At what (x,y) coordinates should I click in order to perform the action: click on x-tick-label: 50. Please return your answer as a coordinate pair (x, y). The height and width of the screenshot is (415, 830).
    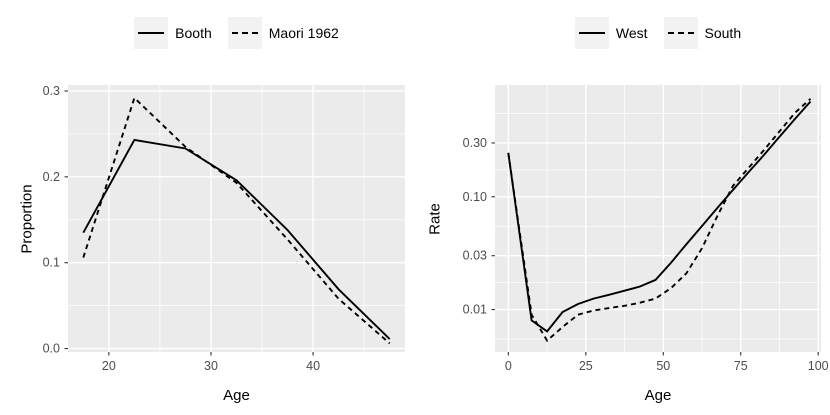
    Looking at the image, I should click on (663, 366).